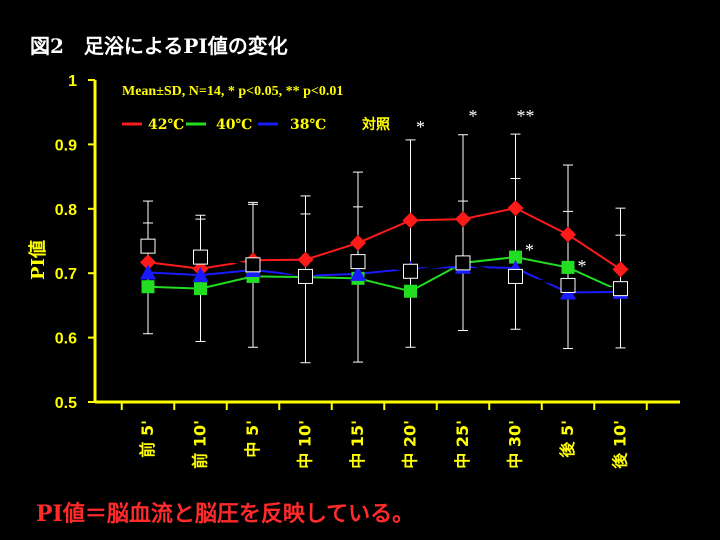  I want to click on x-tick-label: 後 5', so click(567, 439).